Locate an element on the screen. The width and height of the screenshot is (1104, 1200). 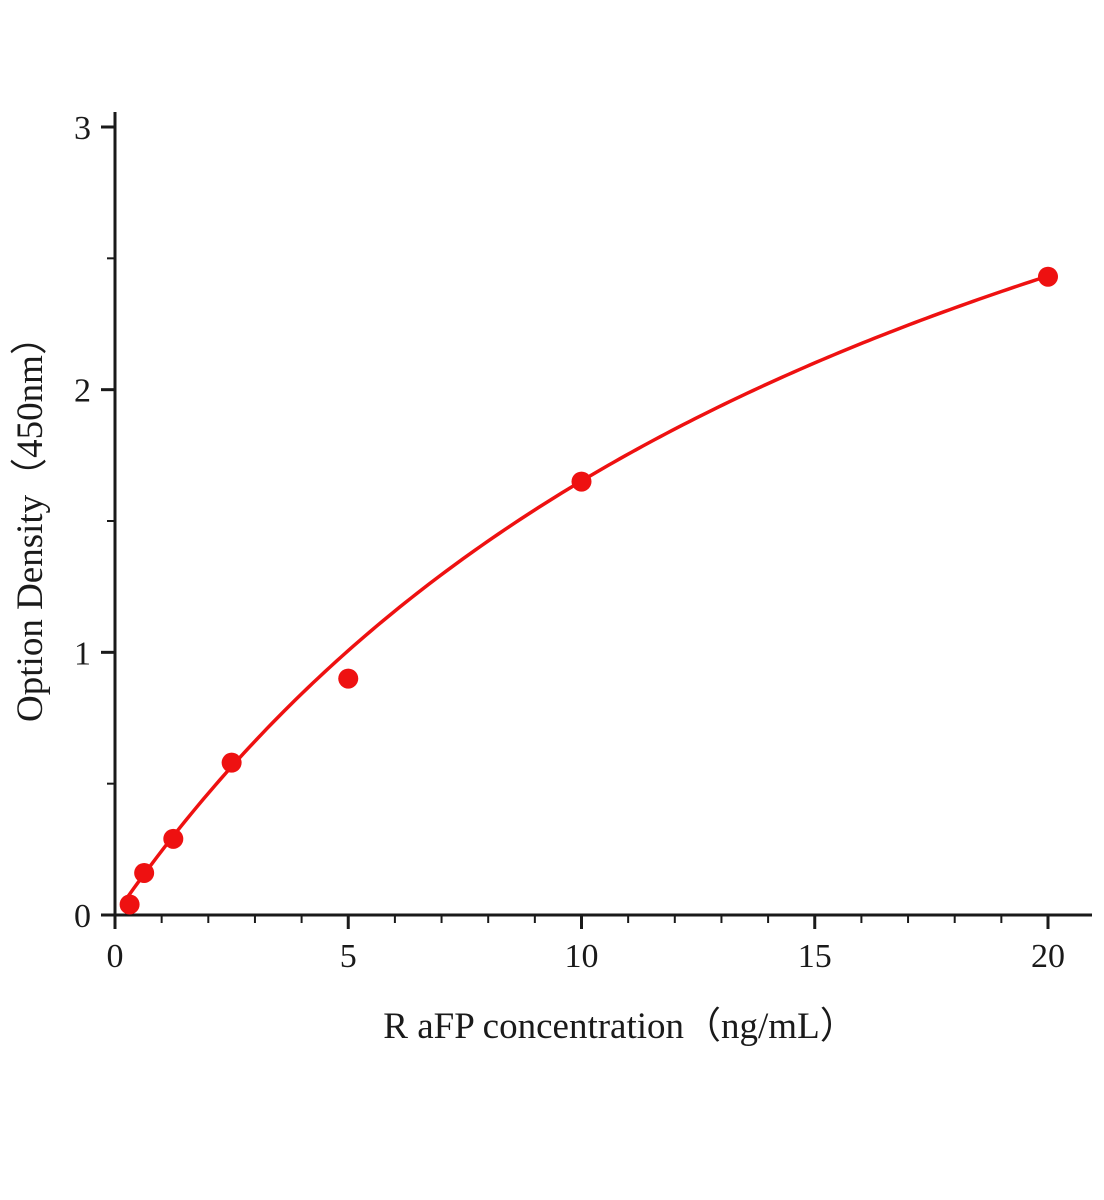
y-axis-major-ticks is located at coordinates (108, 521).